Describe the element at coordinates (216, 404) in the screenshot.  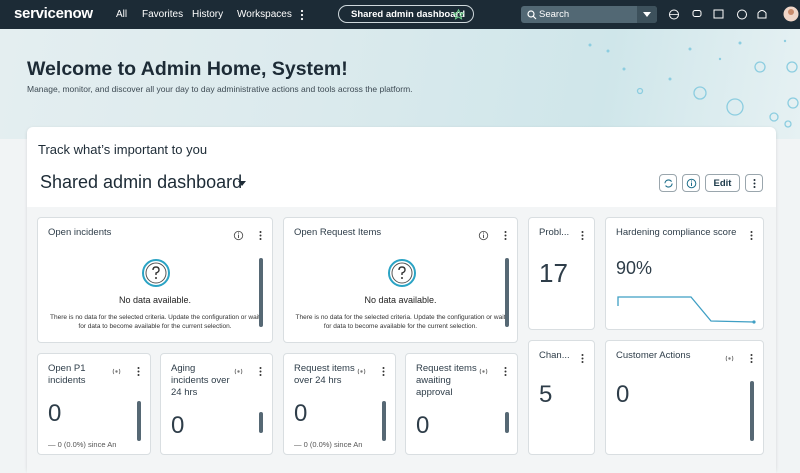
I see `widget: Aging incidents over 24 hrs 0` at that location.